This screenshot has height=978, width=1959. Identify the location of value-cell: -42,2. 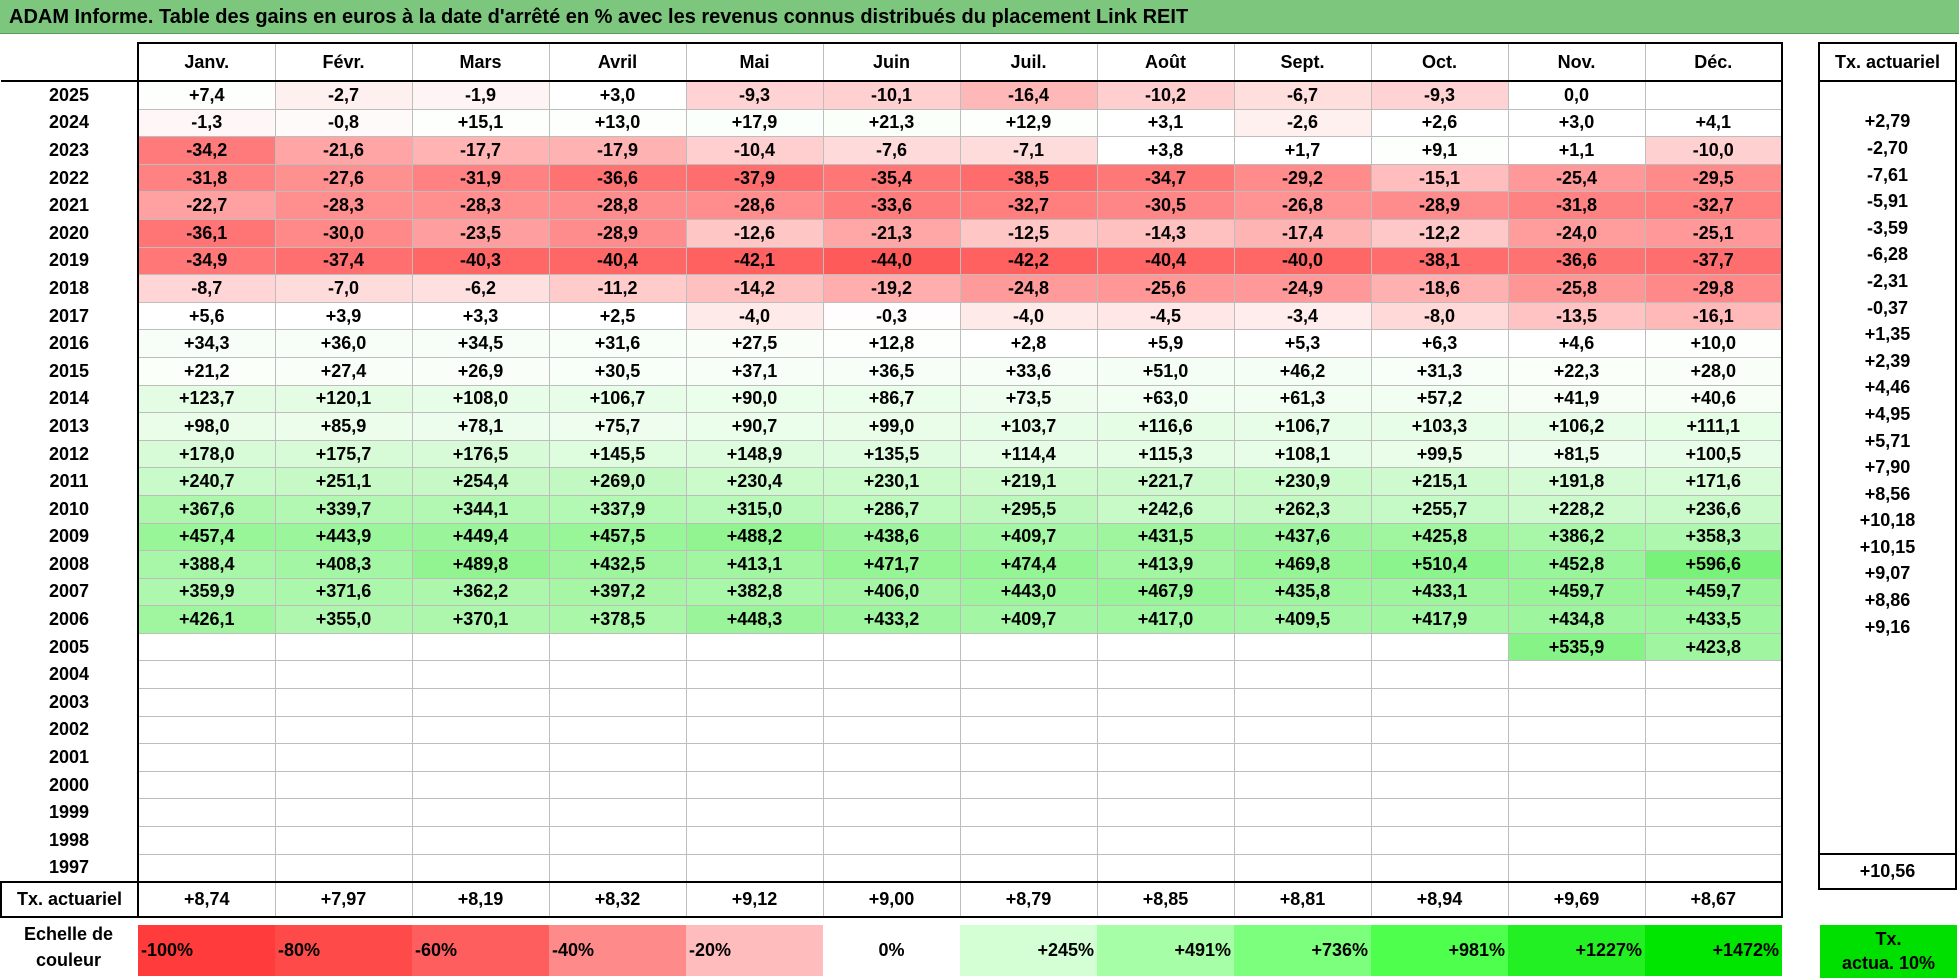
(1028, 261).